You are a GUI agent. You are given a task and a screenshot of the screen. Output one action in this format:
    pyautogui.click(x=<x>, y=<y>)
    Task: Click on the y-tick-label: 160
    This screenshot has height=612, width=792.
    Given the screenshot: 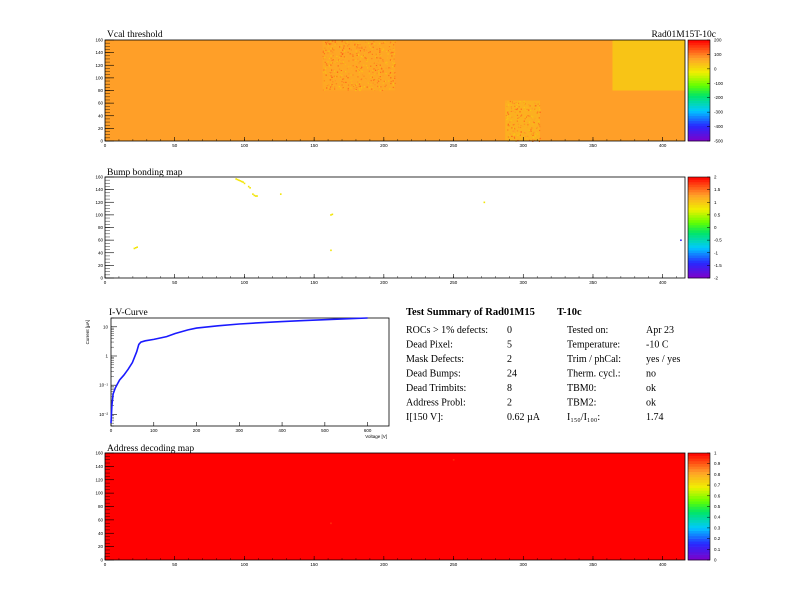 What is the action you would take?
    pyautogui.click(x=99, y=177)
    